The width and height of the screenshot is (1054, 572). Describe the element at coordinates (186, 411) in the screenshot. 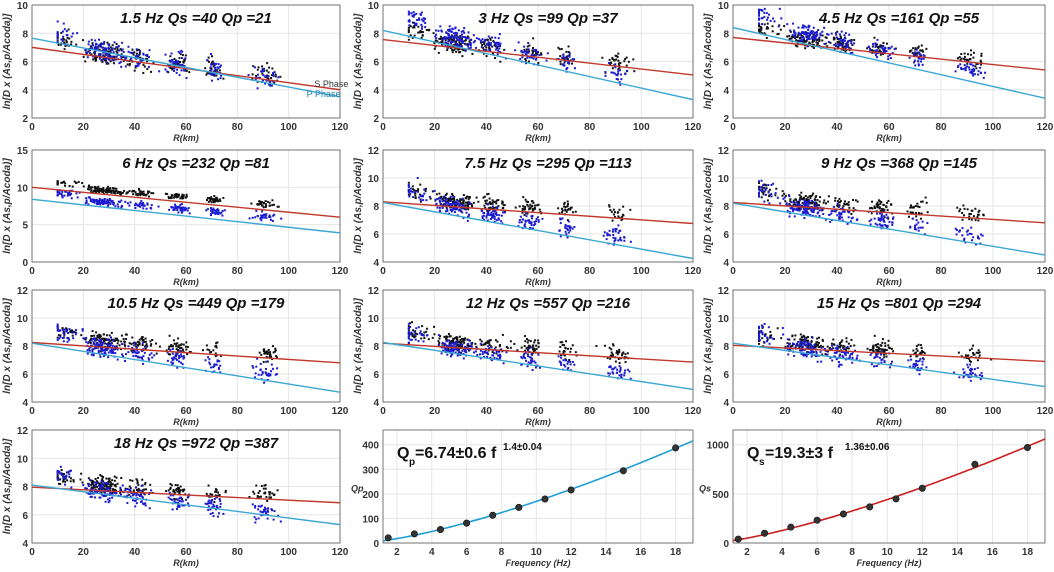

I see `x-tick-label: 60` at that location.